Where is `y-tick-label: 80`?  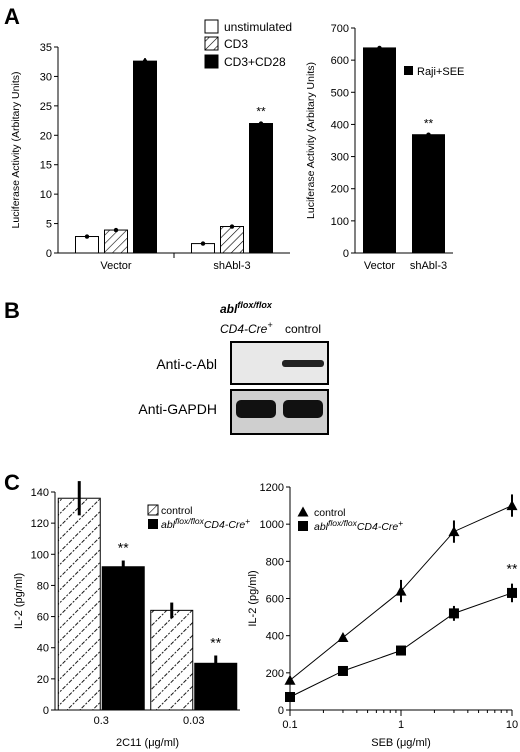 y-tick-label: 80 is located at coordinates (43, 586).